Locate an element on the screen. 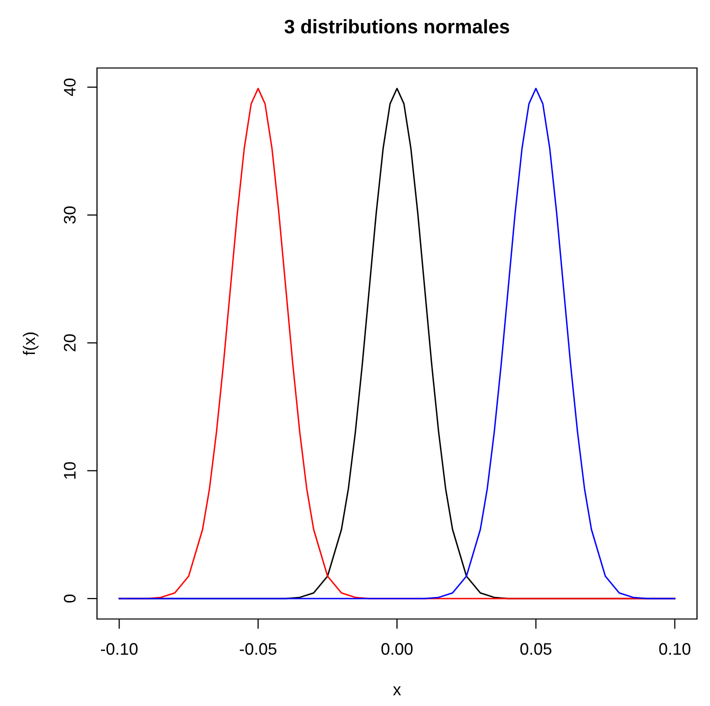  x-tick-label: -0.10 is located at coordinates (119, 649).